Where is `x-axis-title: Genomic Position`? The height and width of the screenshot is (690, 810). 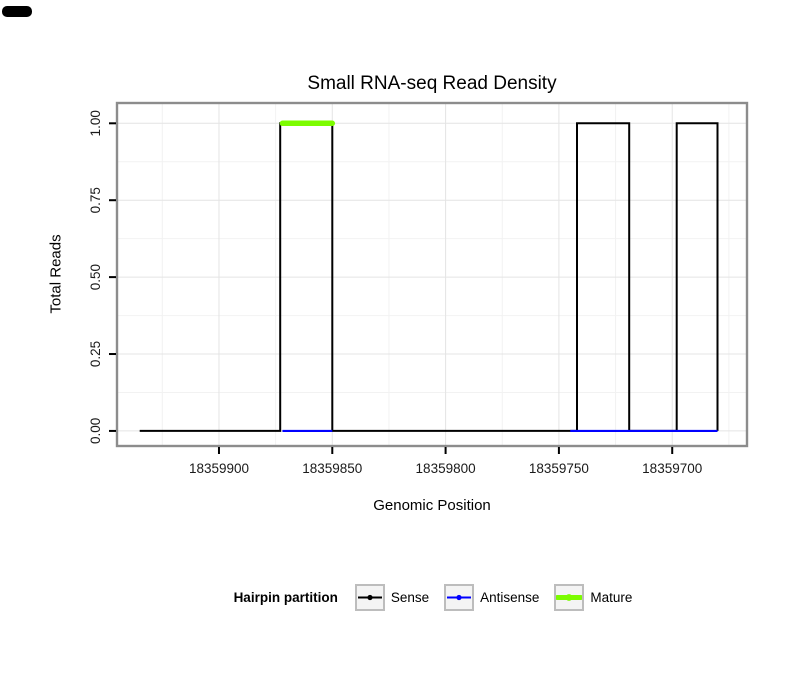
x-axis-title: Genomic Position is located at coordinates (432, 505).